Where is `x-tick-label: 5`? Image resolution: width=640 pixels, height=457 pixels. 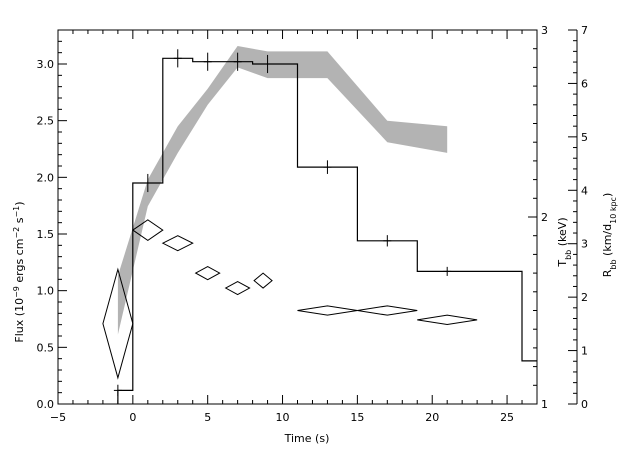
x-tick-label: 5 is located at coordinates (207, 417).